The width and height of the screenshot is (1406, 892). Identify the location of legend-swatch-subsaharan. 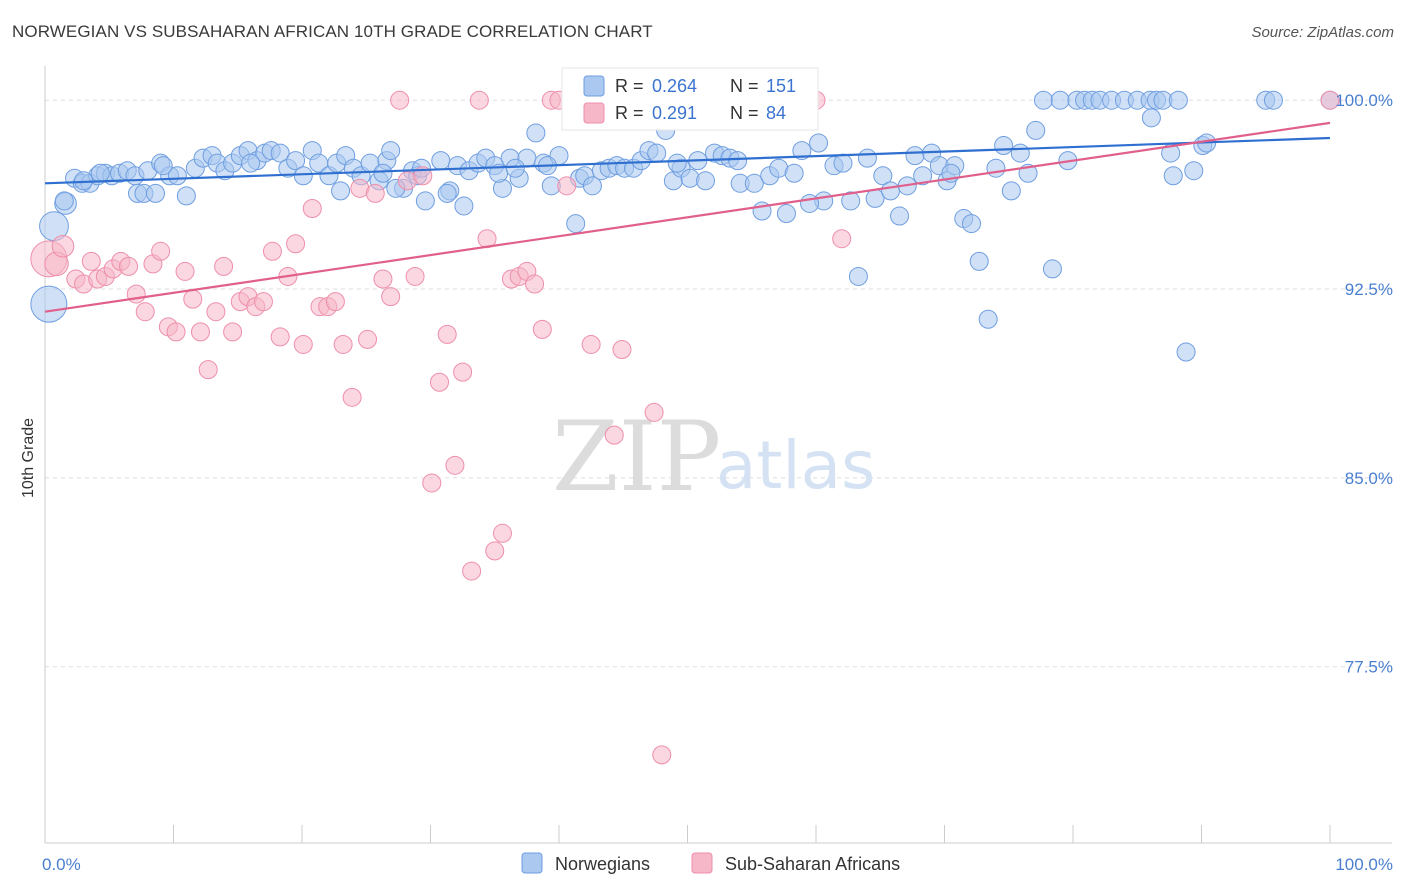
(702, 863).